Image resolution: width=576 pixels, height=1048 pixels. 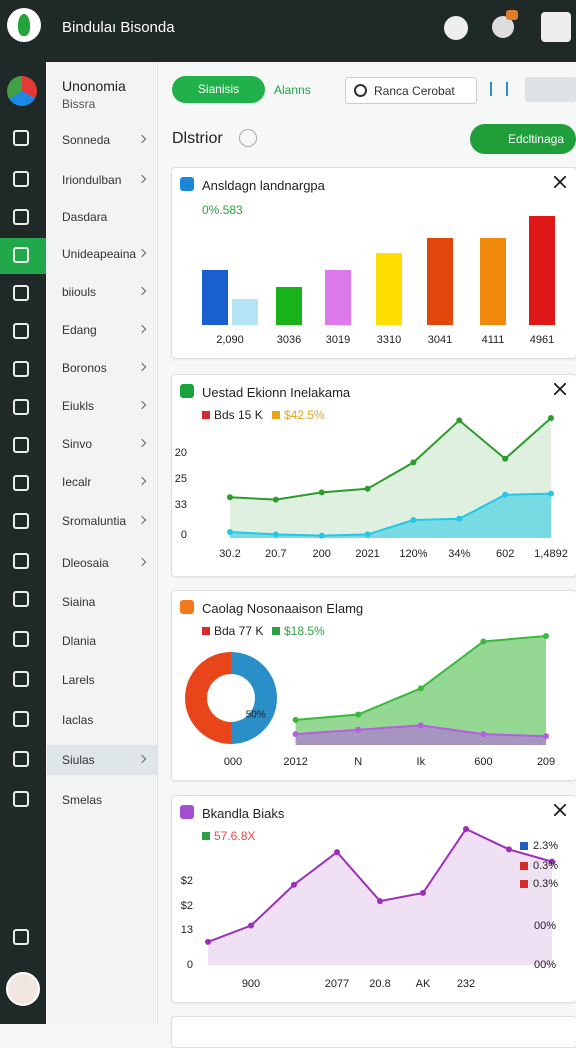 I want to click on settings-icon, so click(x=556, y=27).